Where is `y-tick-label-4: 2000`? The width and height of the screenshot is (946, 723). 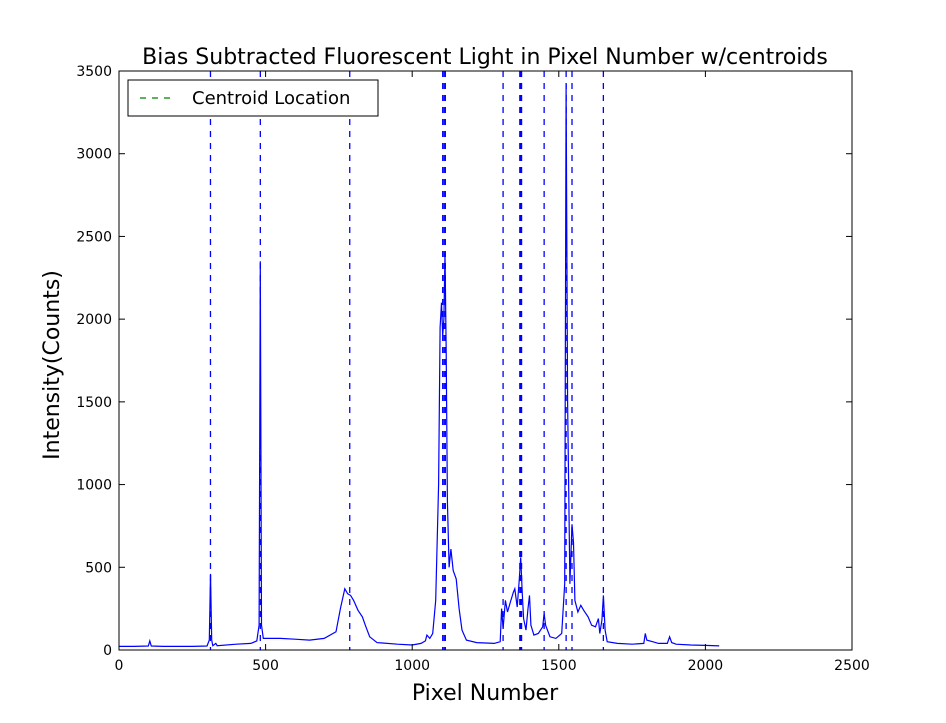 y-tick-label-4: 2000 is located at coordinates (94, 320).